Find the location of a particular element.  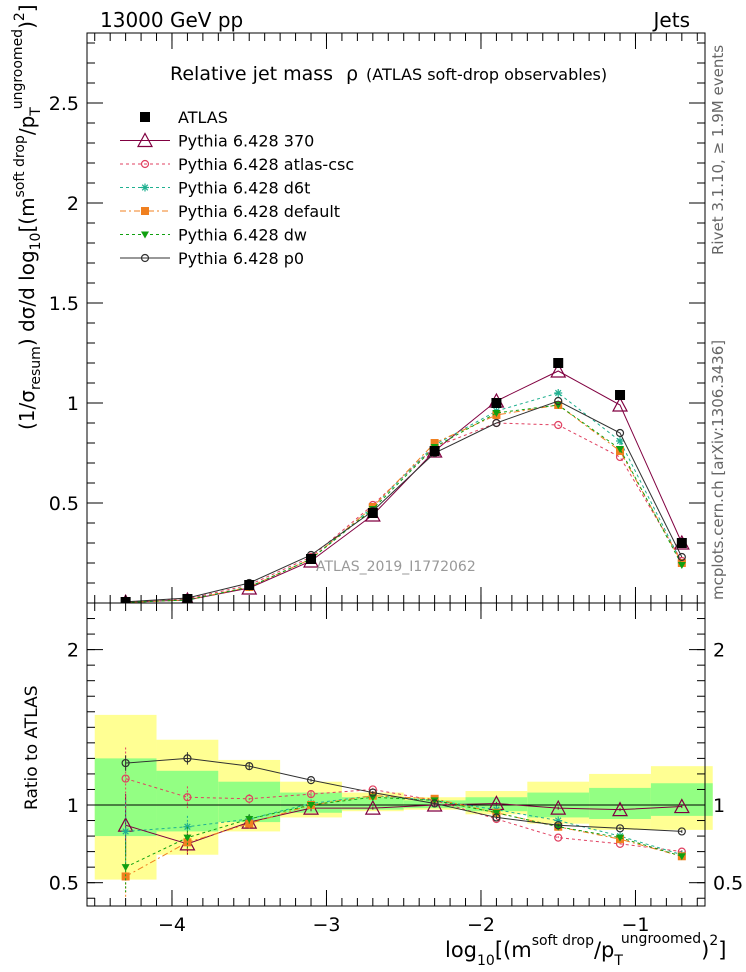

ratio-series-layer is located at coordinates (403, 823).